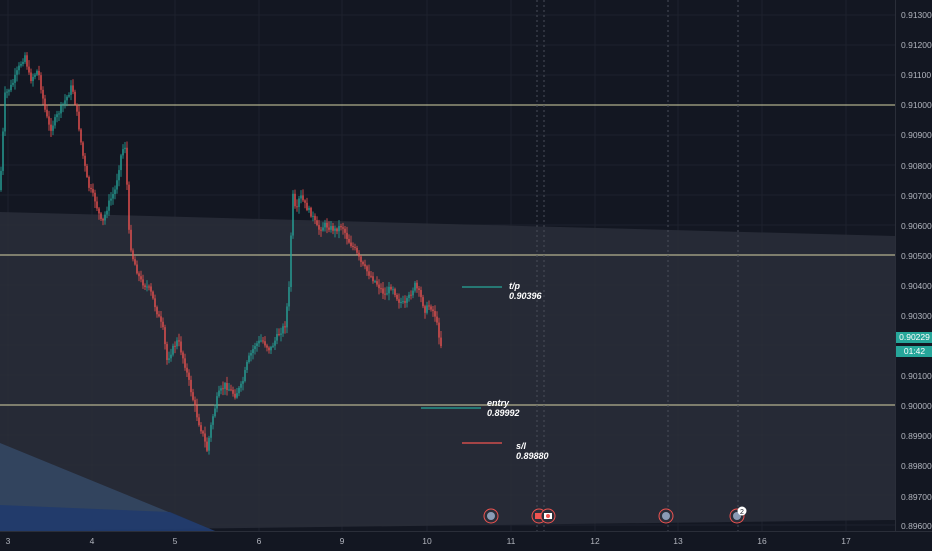  Describe the element at coordinates (342, 541) in the screenshot. I see `time-tick: 9` at that location.